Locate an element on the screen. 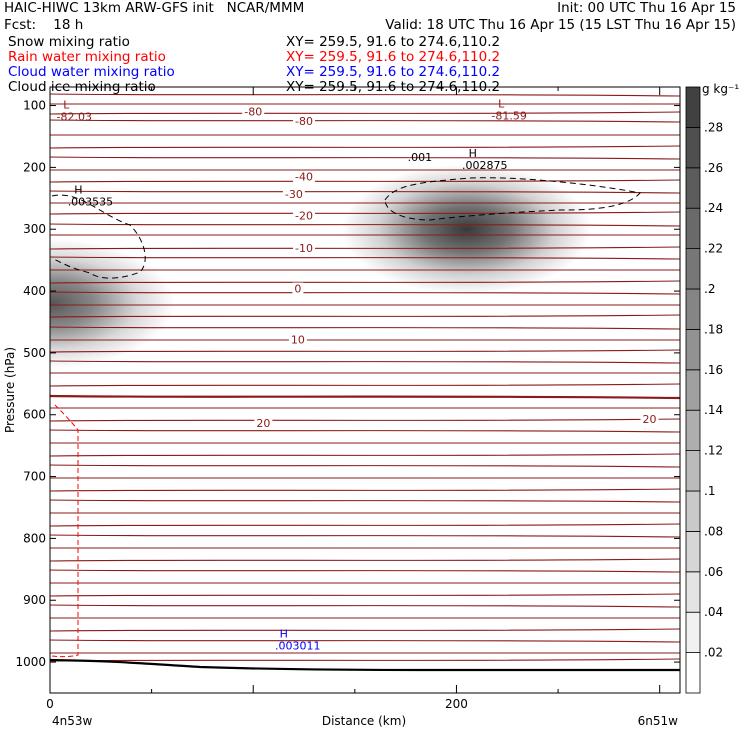 The width and height of the screenshot is (740, 740). colorbar-label: .22 is located at coordinates (713, 249).